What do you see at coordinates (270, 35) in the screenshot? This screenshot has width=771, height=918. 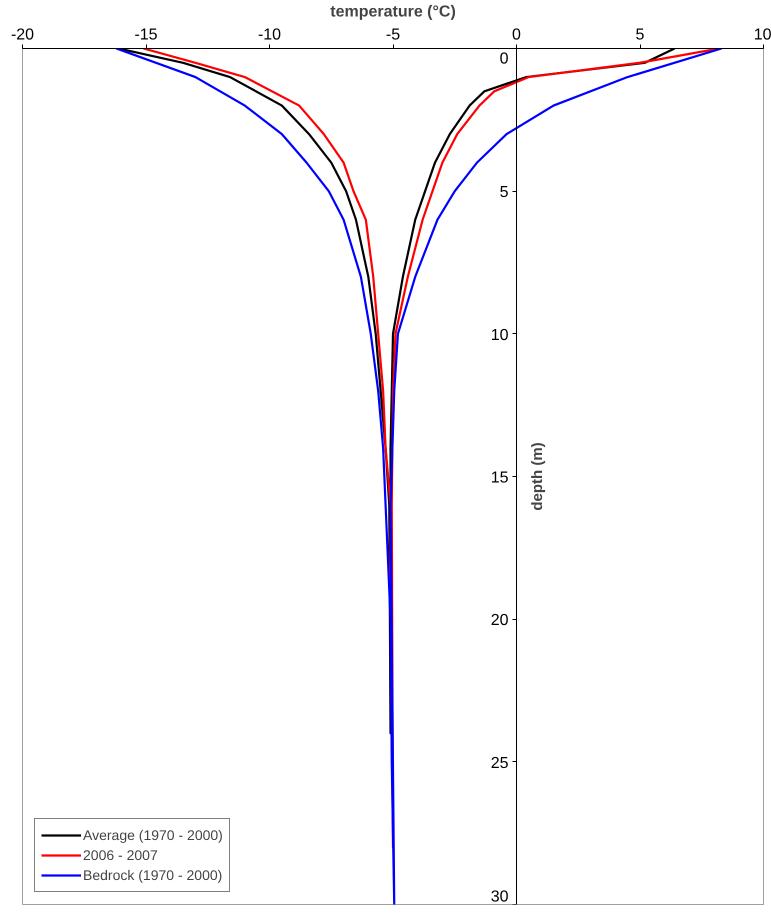 I see `x-tick-label: -10` at bounding box center [270, 35].